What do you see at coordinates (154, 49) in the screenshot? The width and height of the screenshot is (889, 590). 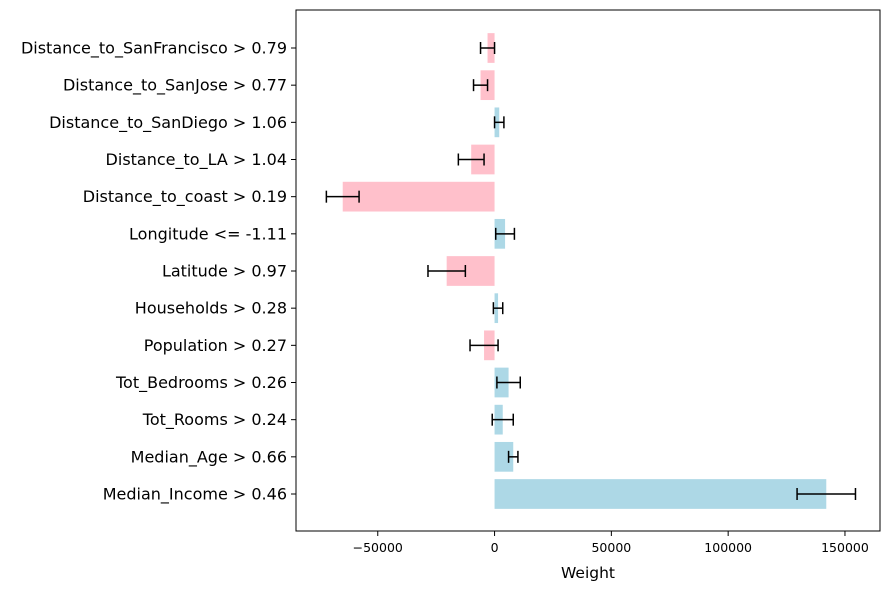 I see `category-label: Distance_to_SanFrancisco > 0.79` at bounding box center [154, 49].